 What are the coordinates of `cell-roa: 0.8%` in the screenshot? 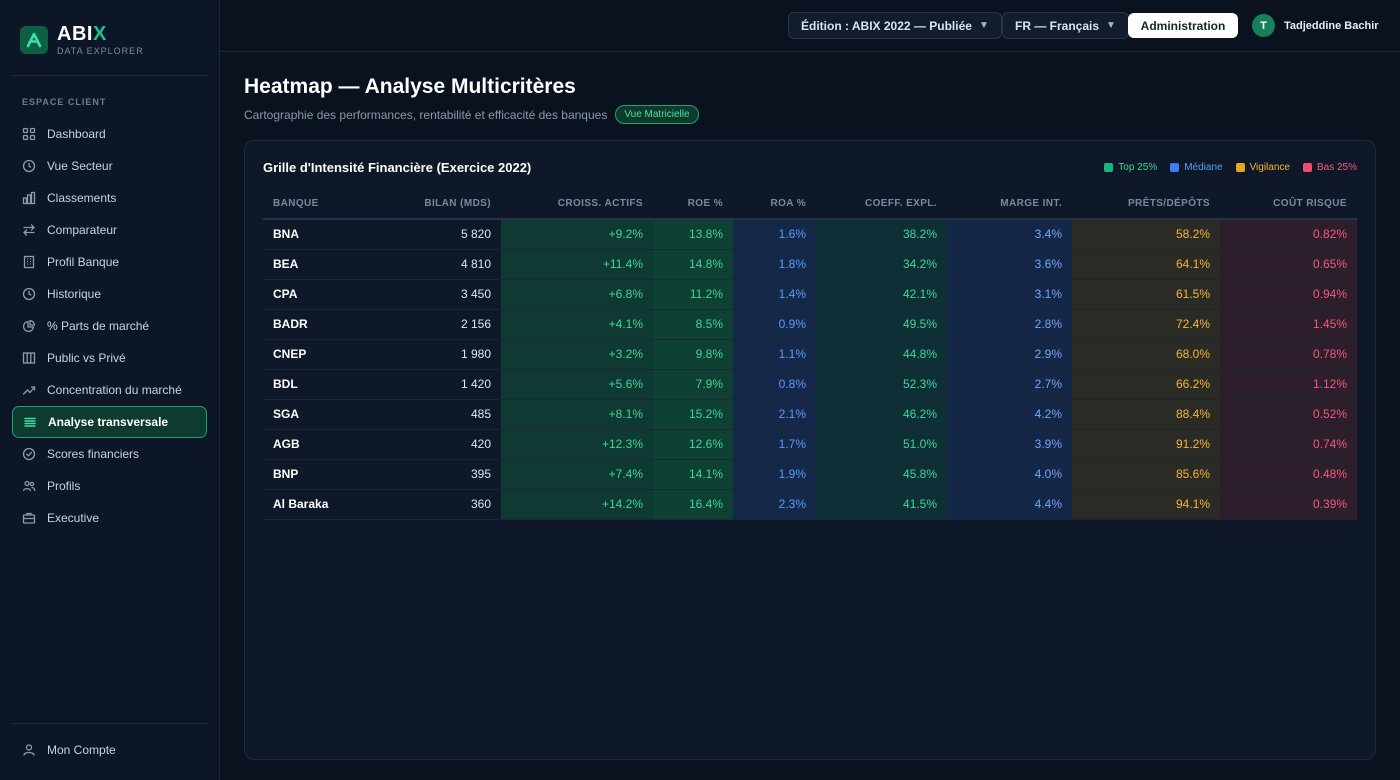 It's located at (774, 384).